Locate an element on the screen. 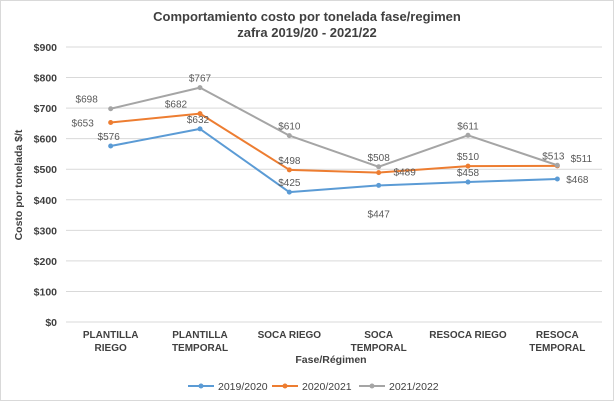 The width and height of the screenshot is (614, 405). data-label: $682 is located at coordinates (176, 105).